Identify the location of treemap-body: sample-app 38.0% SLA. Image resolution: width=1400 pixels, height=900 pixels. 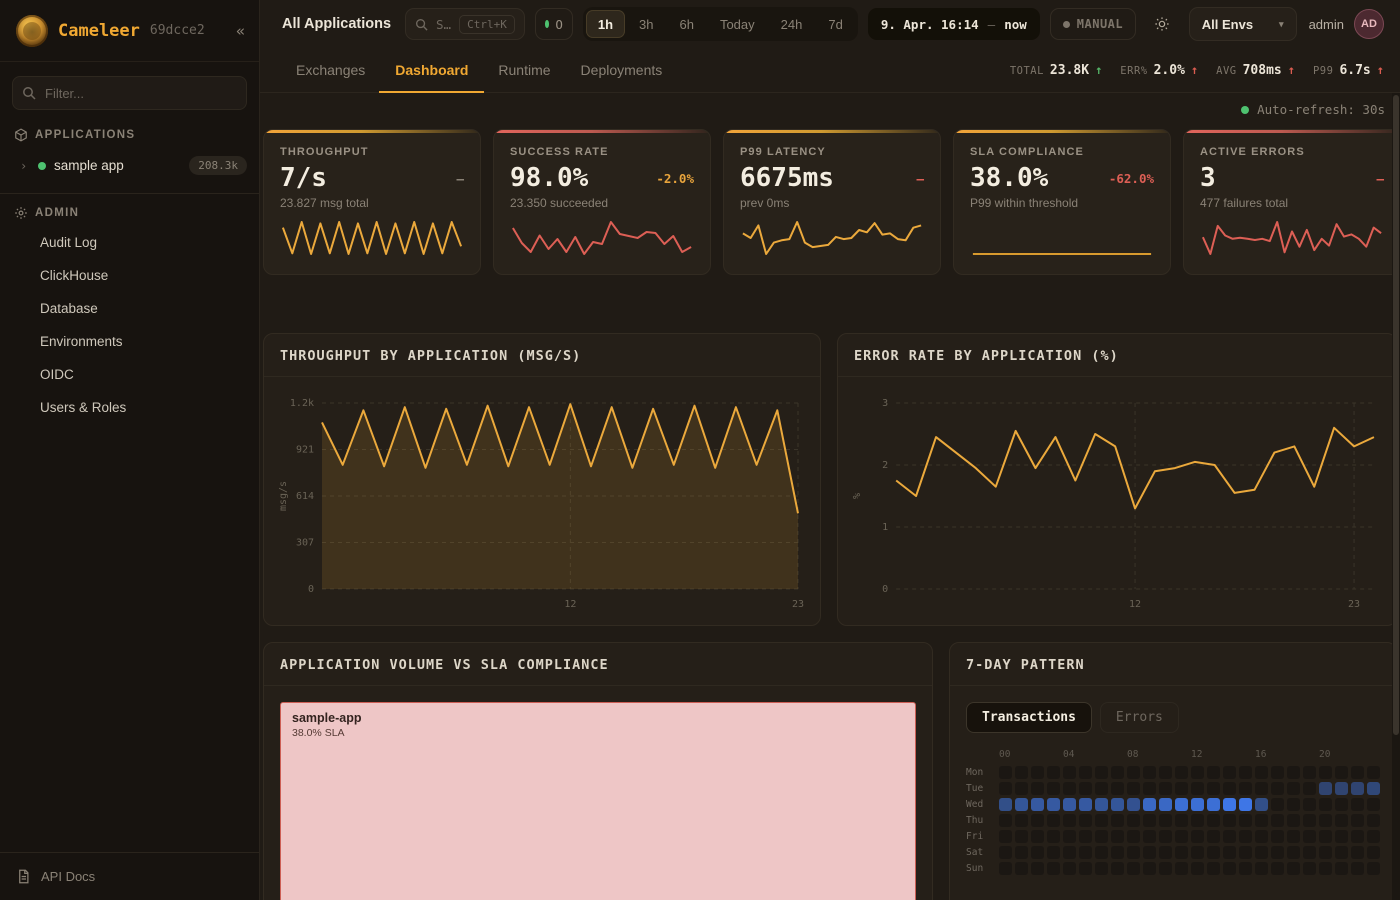
(598, 793).